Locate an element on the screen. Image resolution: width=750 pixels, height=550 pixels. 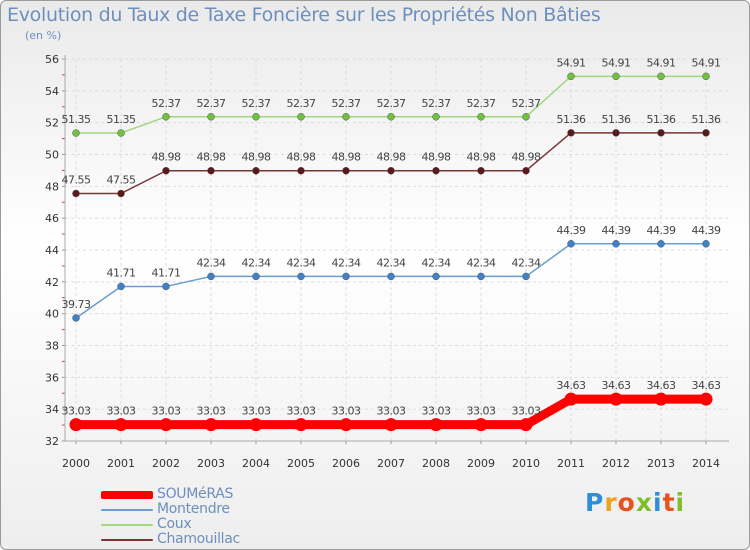
legend-label: Chamouillac is located at coordinates (198, 539).